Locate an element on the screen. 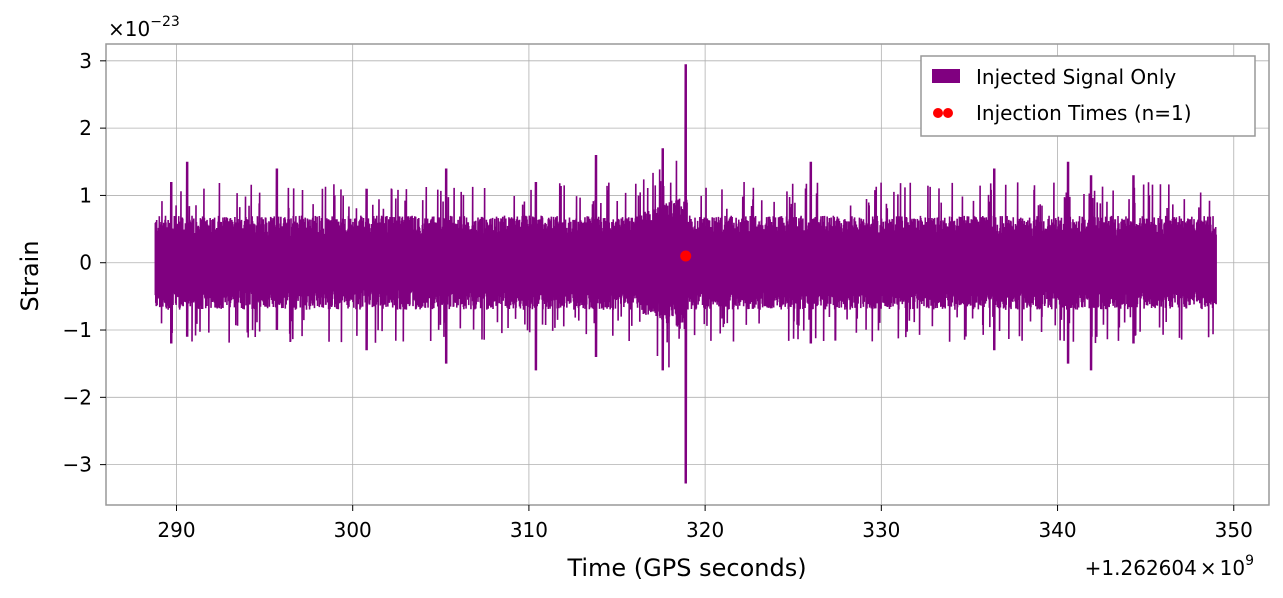  y-tick-label: −2 is located at coordinates (77, 397).